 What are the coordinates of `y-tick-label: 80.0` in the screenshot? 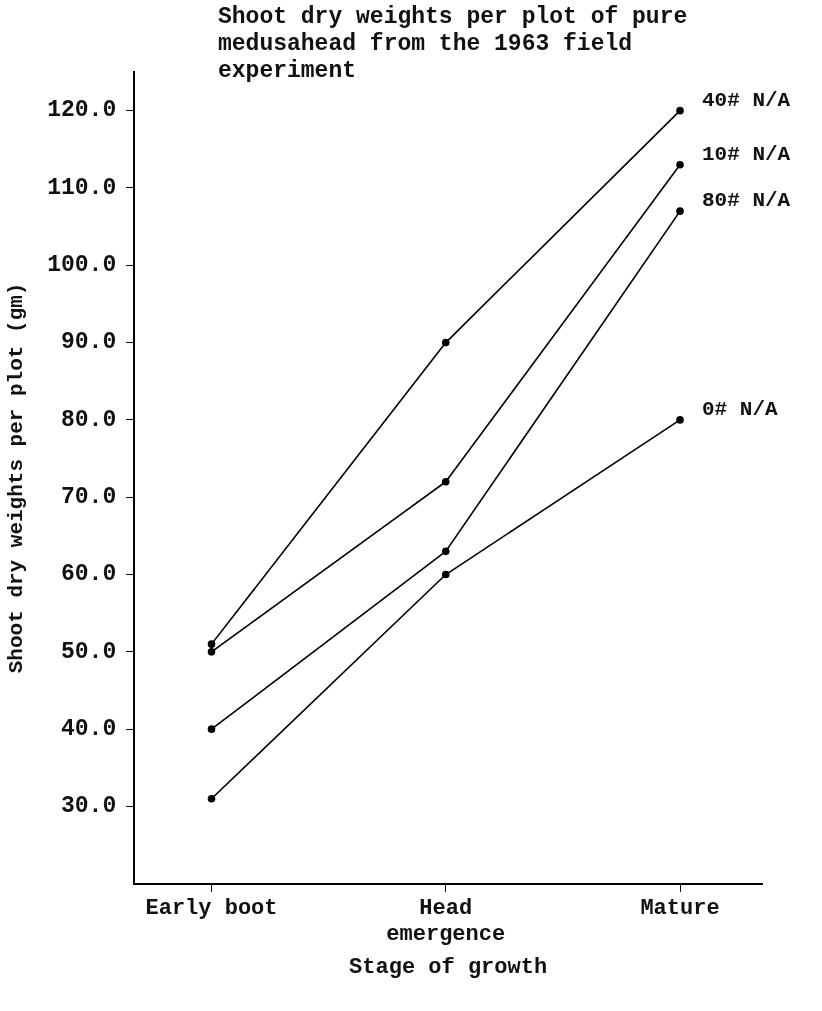 It's located at (88, 419).